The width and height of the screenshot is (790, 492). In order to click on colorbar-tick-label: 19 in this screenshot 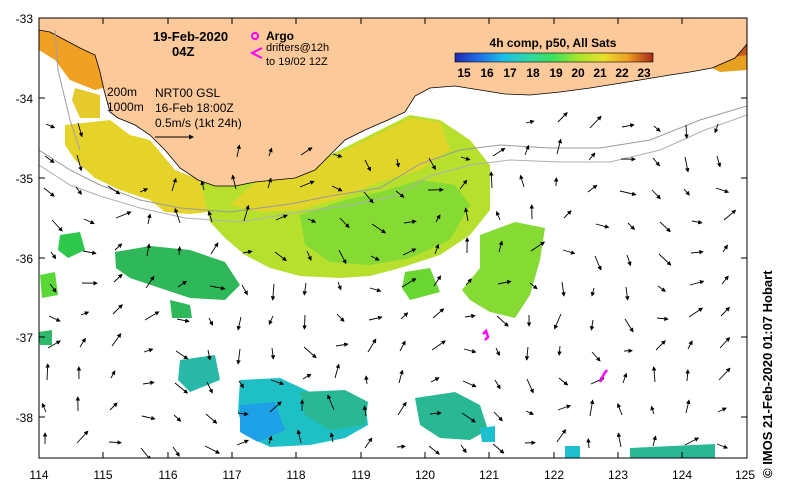, I will do `click(556, 73)`.